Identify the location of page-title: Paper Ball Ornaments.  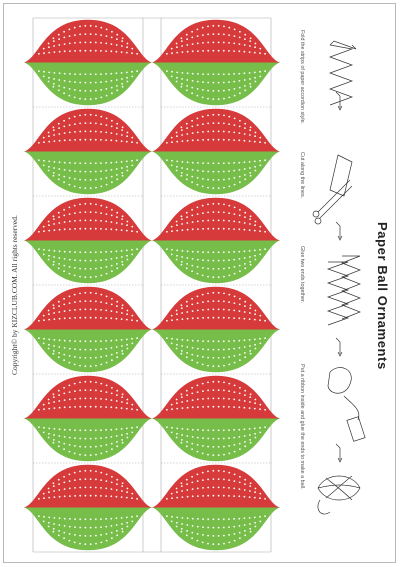
(382, 296).